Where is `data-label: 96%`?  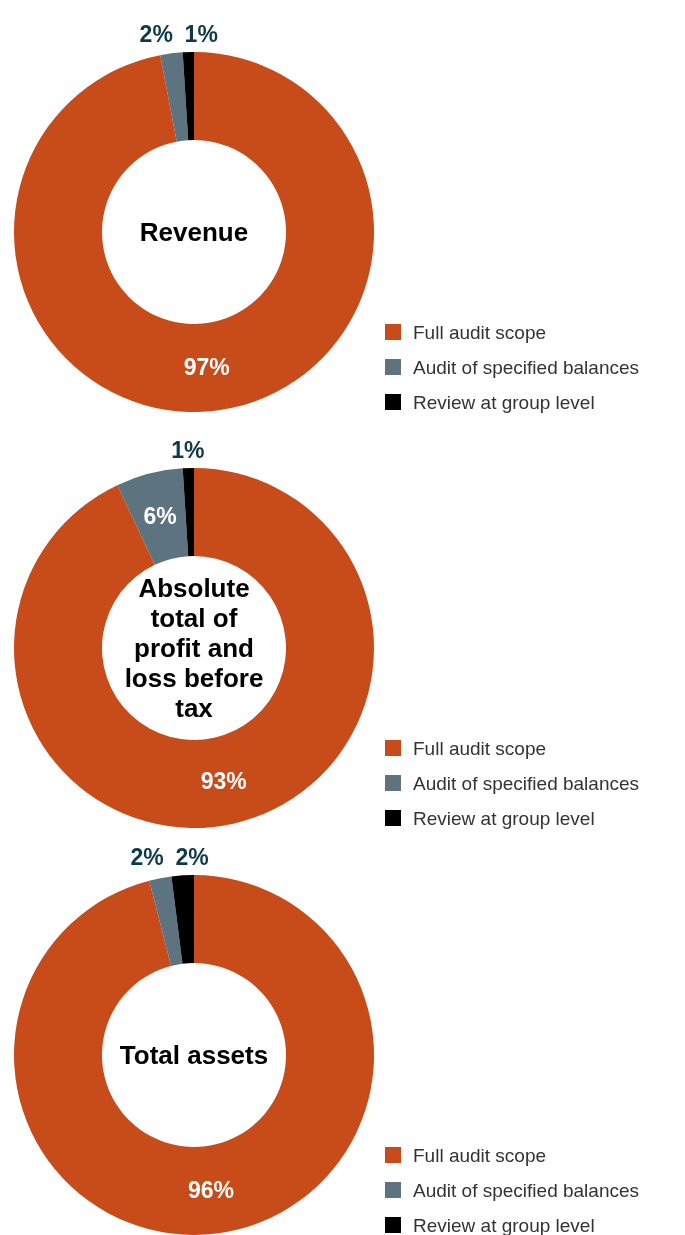 data-label: 96% is located at coordinates (211, 1189).